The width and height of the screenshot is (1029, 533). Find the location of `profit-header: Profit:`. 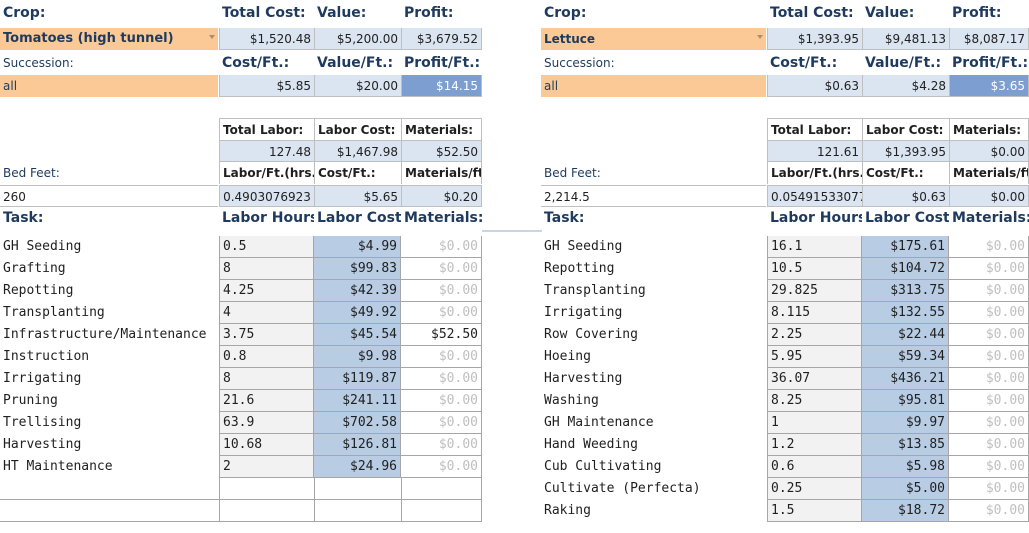

profit-header: Profit: is located at coordinates (977, 13).